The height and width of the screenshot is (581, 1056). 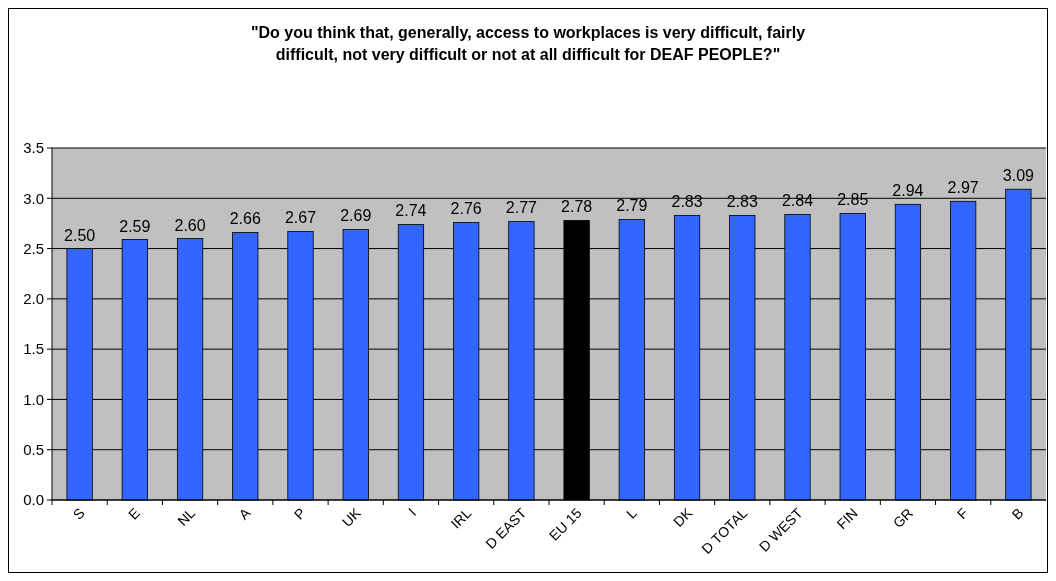 I want to click on data-label: 2.79, so click(x=632, y=206).